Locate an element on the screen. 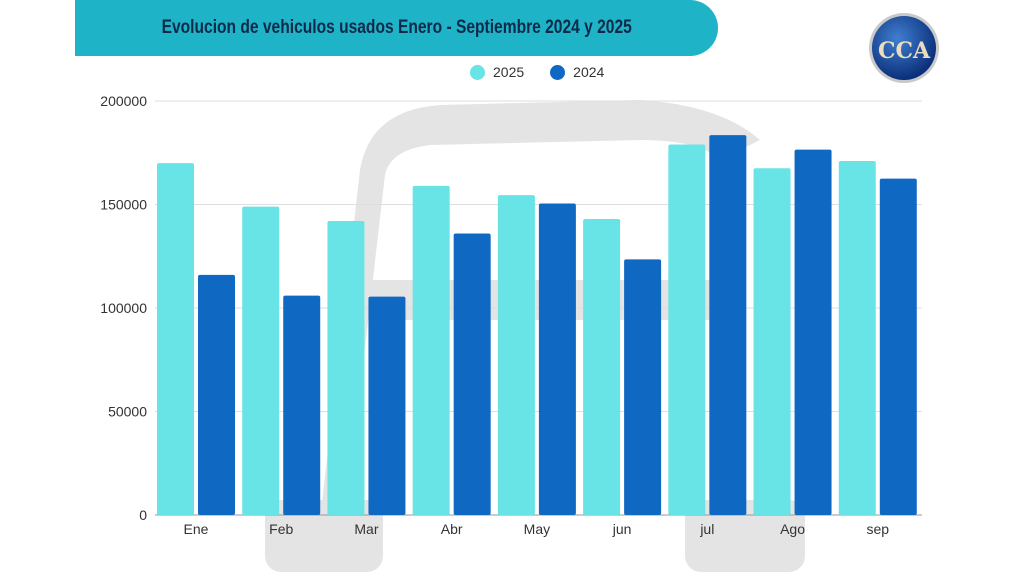 The height and width of the screenshot is (575, 1024). bar-2024-May is located at coordinates (557, 359).